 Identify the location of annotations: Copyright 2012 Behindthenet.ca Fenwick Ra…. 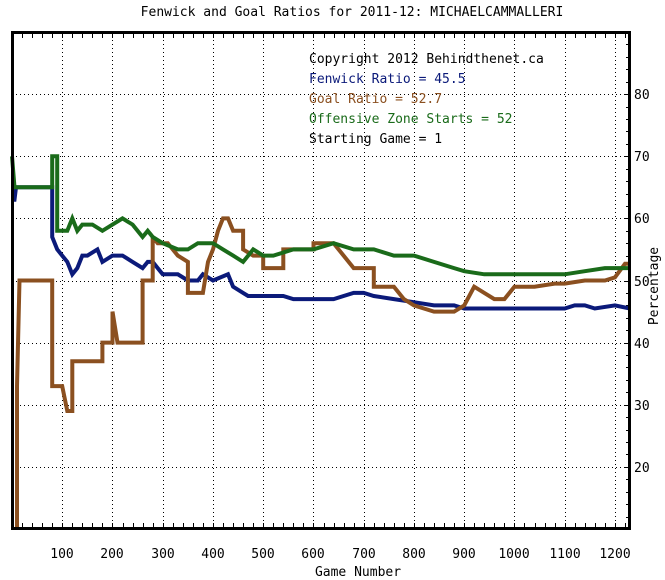
(426, 99).